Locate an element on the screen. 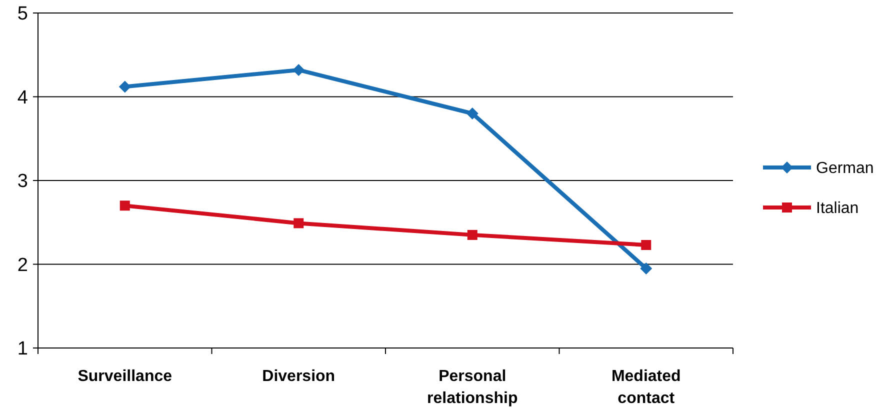  legend-label: Italian is located at coordinates (837, 209).